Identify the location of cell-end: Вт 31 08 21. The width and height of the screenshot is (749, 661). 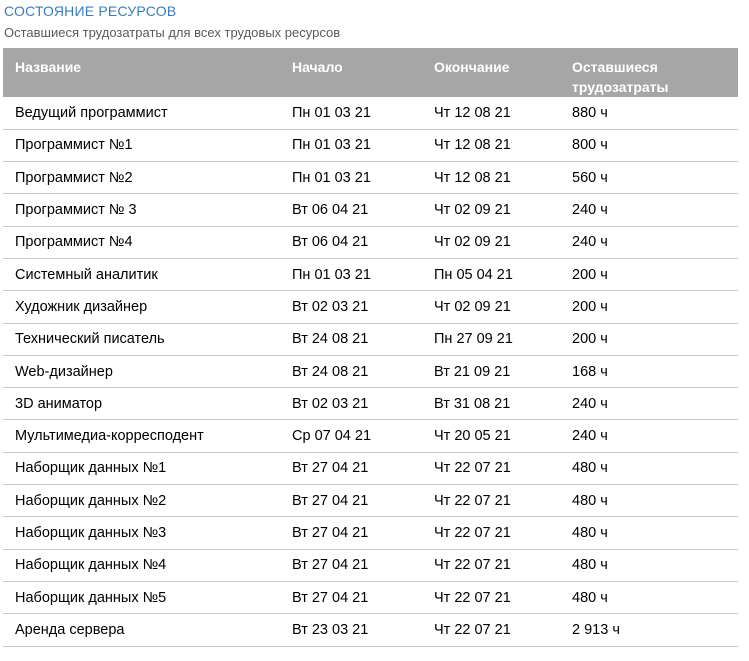
(491, 404).